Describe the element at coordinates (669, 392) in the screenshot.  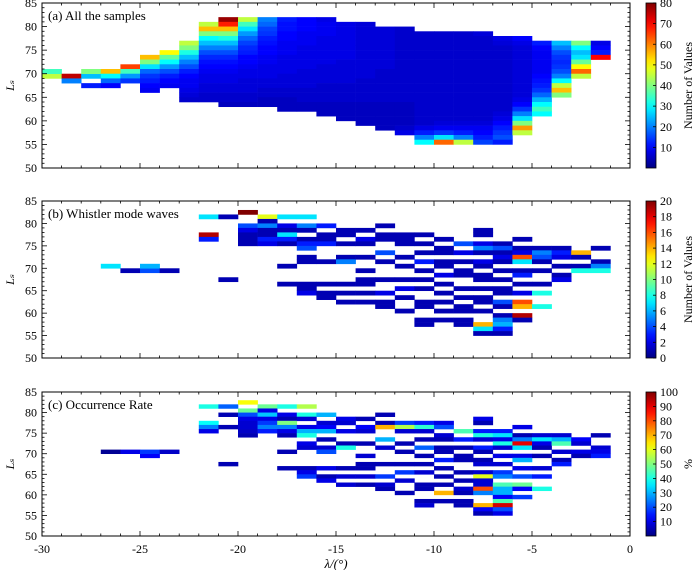
I see `colorbar-tick-label: 100` at that location.